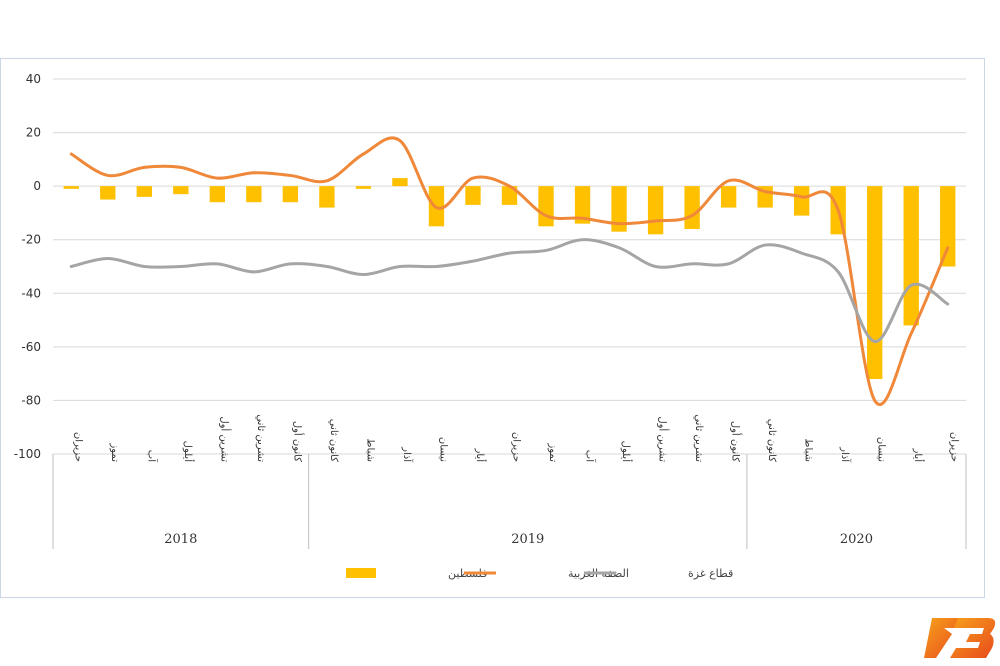 This screenshot has width=1000, height=666. Describe the element at coordinates (856, 539) in the screenshot. I see `year-label: 2020` at that location.